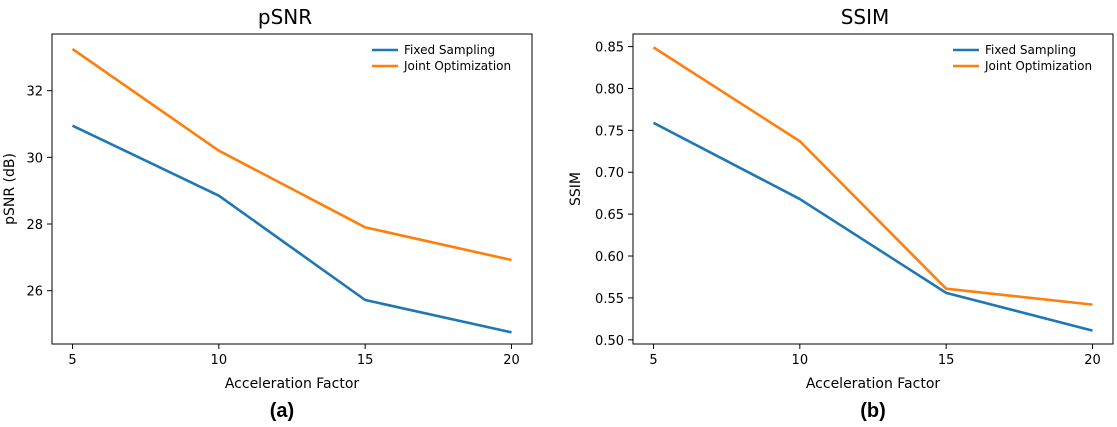 The height and width of the screenshot is (427, 1117). I want to click on chart-title: pSNR, so click(285, 17).